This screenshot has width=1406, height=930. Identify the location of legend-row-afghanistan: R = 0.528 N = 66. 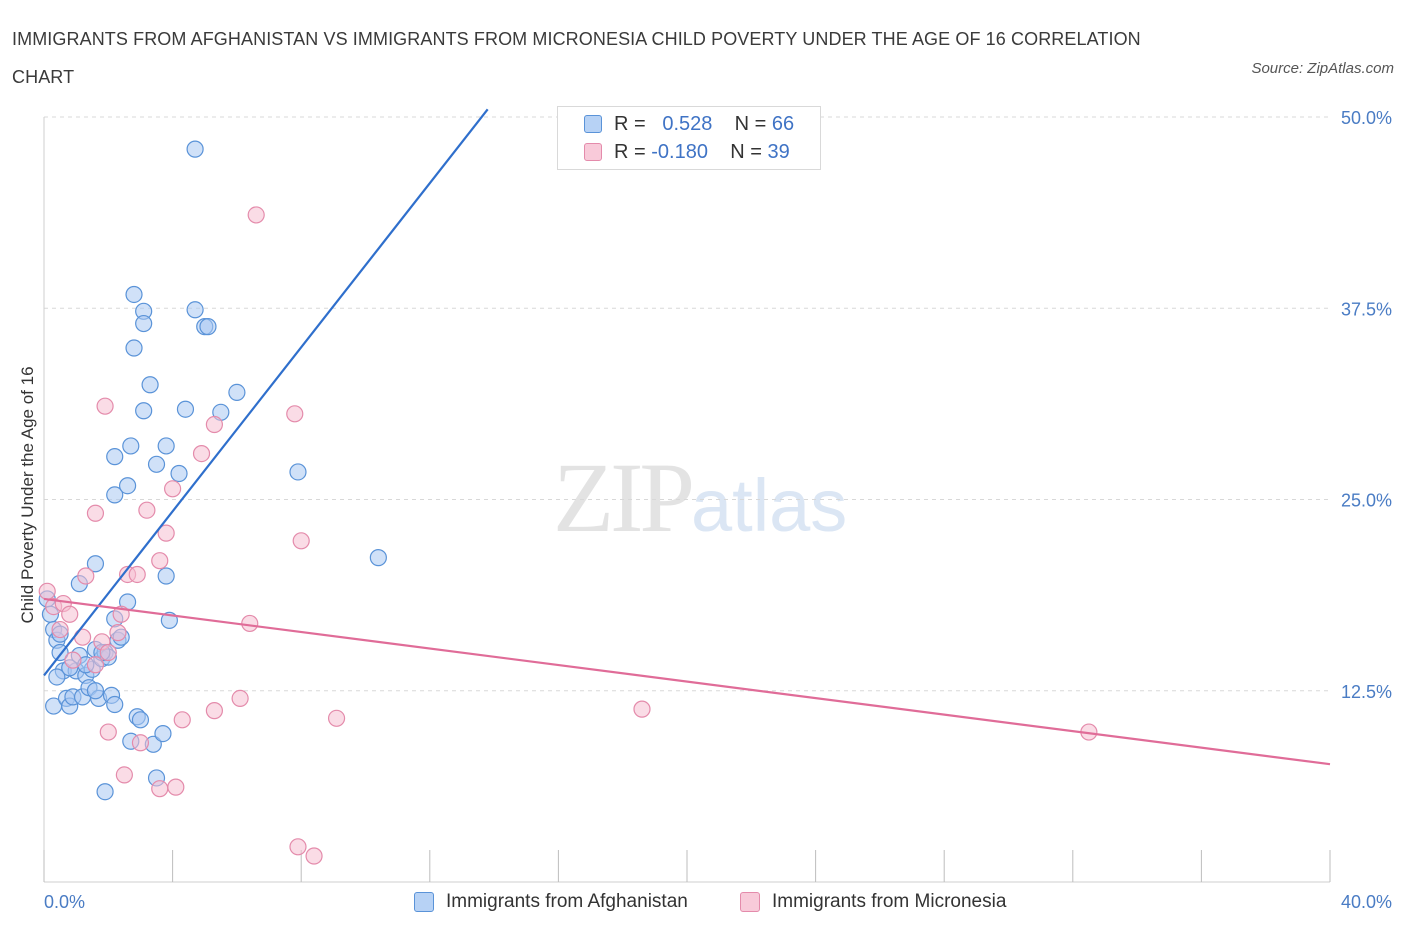
(689, 124).